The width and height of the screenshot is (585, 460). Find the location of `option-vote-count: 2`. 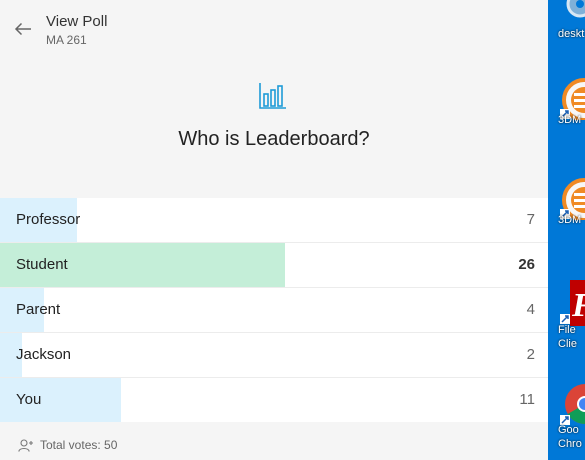

option-vote-count: 2 is located at coordinates (530, 354).